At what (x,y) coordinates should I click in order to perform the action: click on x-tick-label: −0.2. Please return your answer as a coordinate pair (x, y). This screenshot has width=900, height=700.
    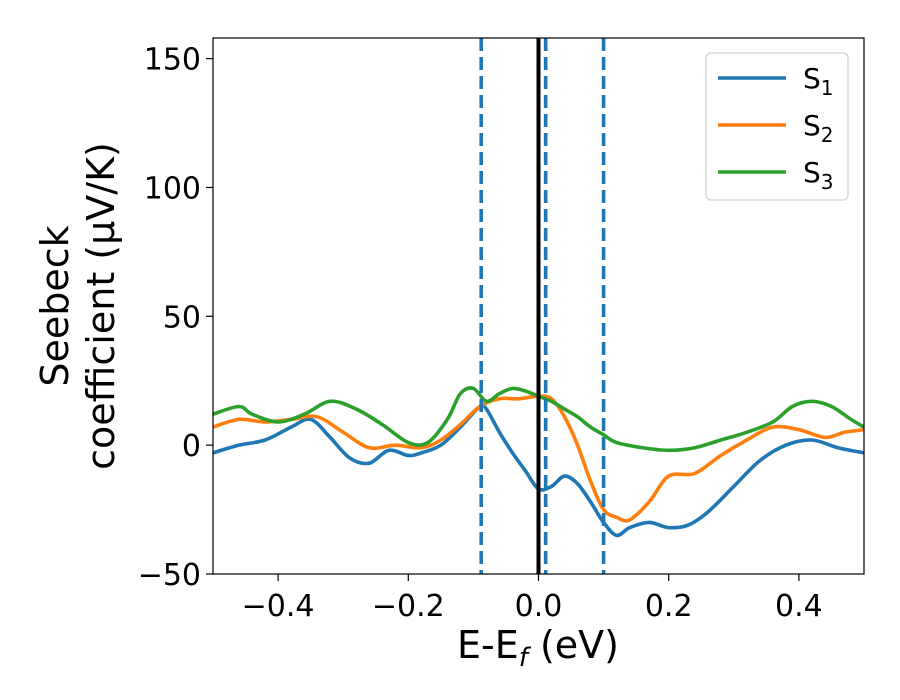
    Looking at the image, I should click on (408, 606).